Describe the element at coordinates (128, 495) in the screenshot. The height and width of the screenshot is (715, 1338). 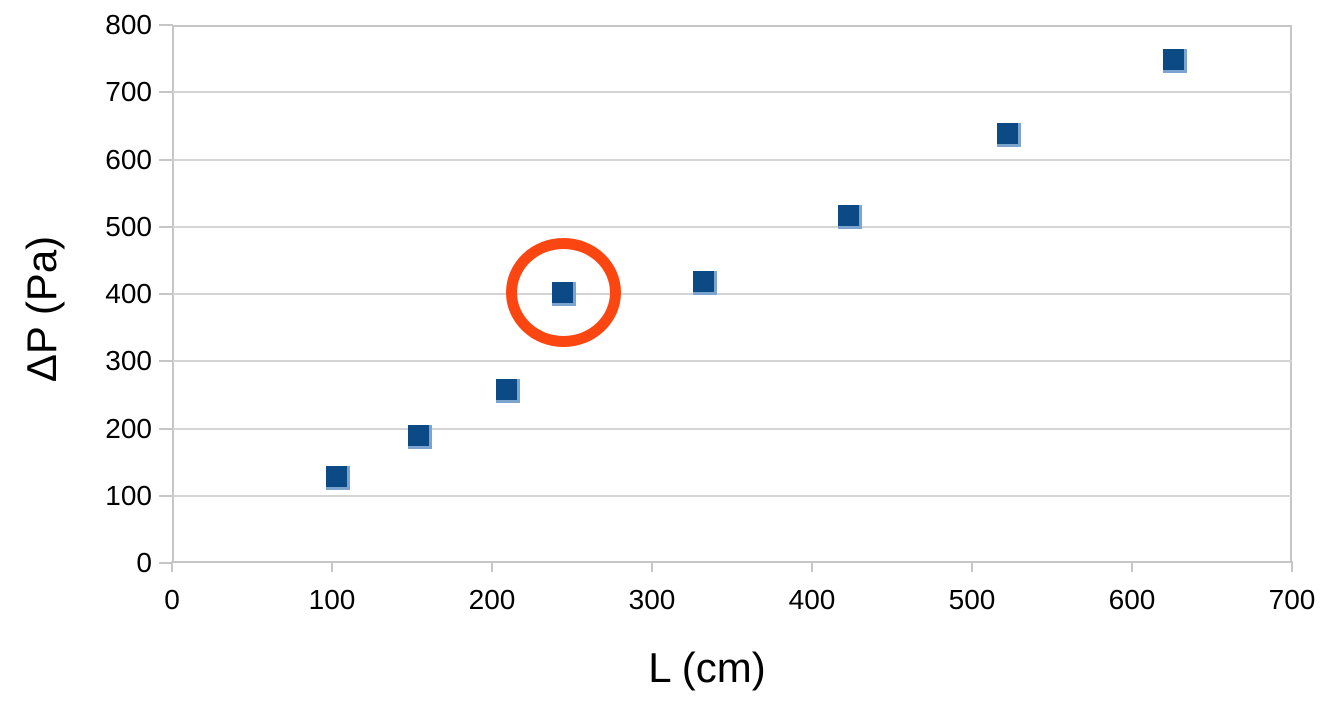
I see `y-tick-label-100: 100` at that location.